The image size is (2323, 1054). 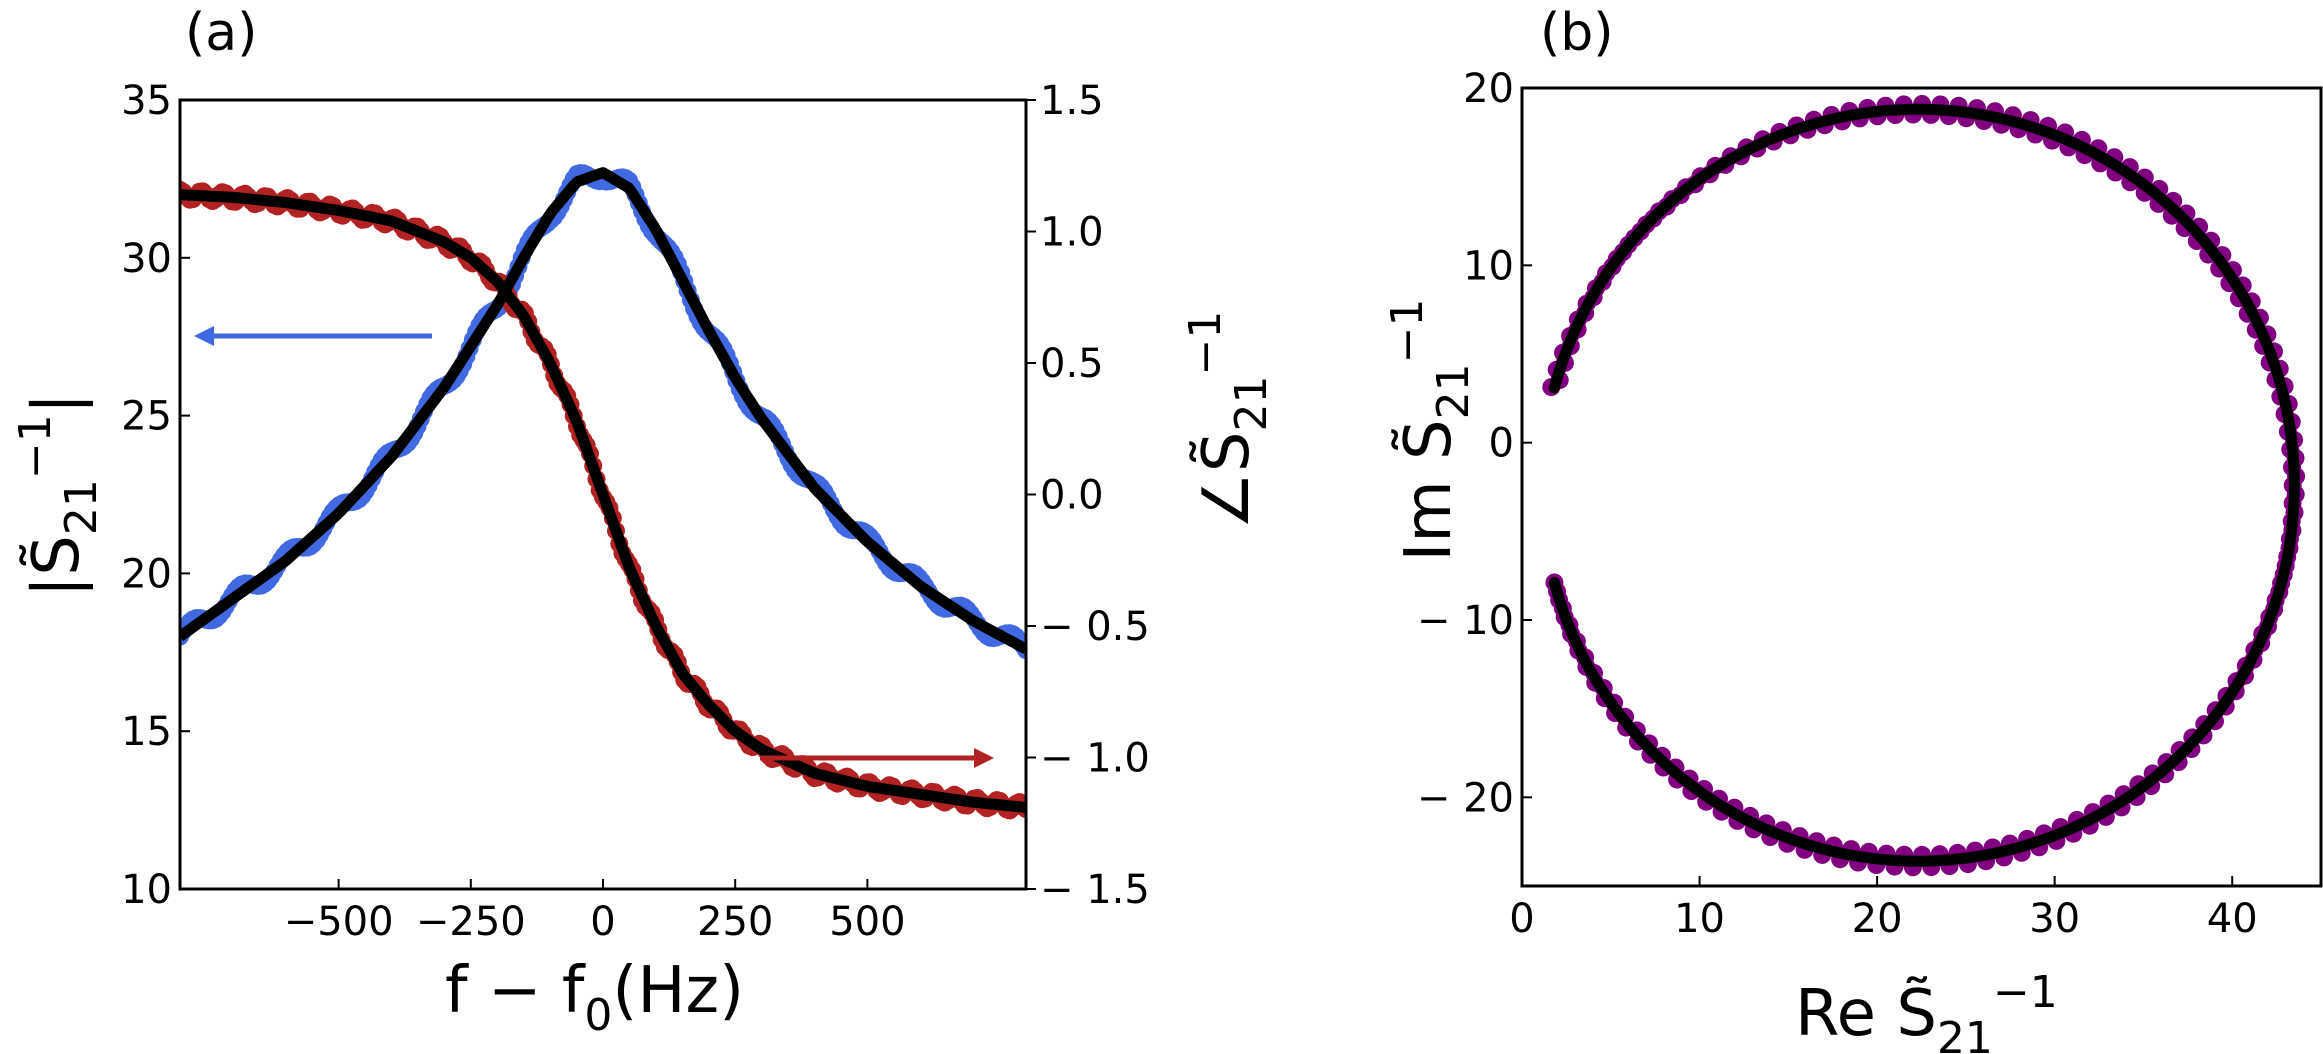 I want to click on y-tick-label: 20, so click(x=1488, y=89).